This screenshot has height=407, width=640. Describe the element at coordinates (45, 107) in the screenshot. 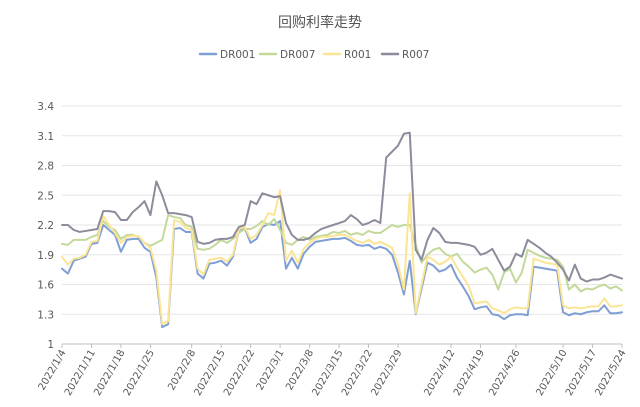

I see `y-tick-label: 3.4` at that location.